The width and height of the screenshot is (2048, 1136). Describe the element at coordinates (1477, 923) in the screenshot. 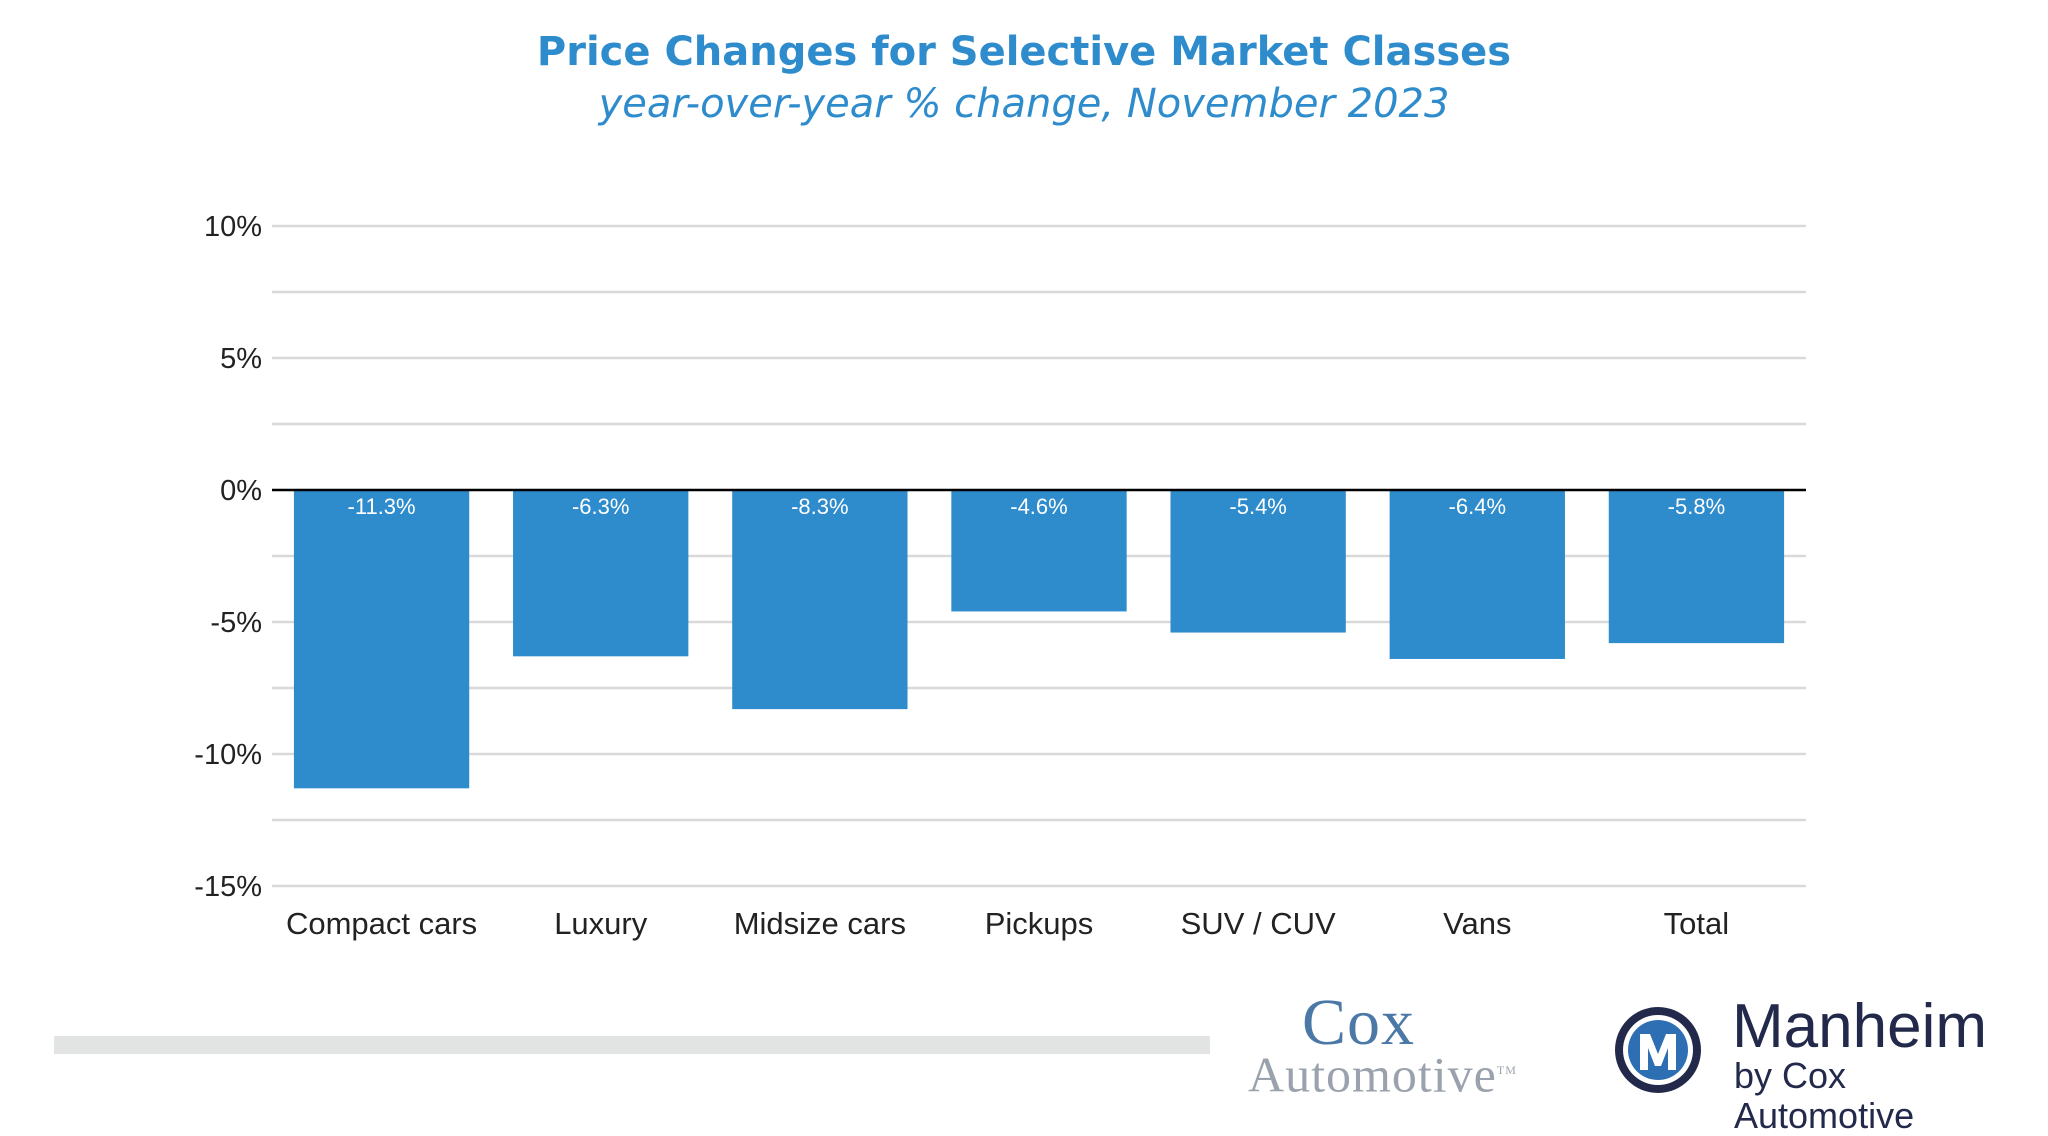

I see `x-category-label: Vans` at that location.